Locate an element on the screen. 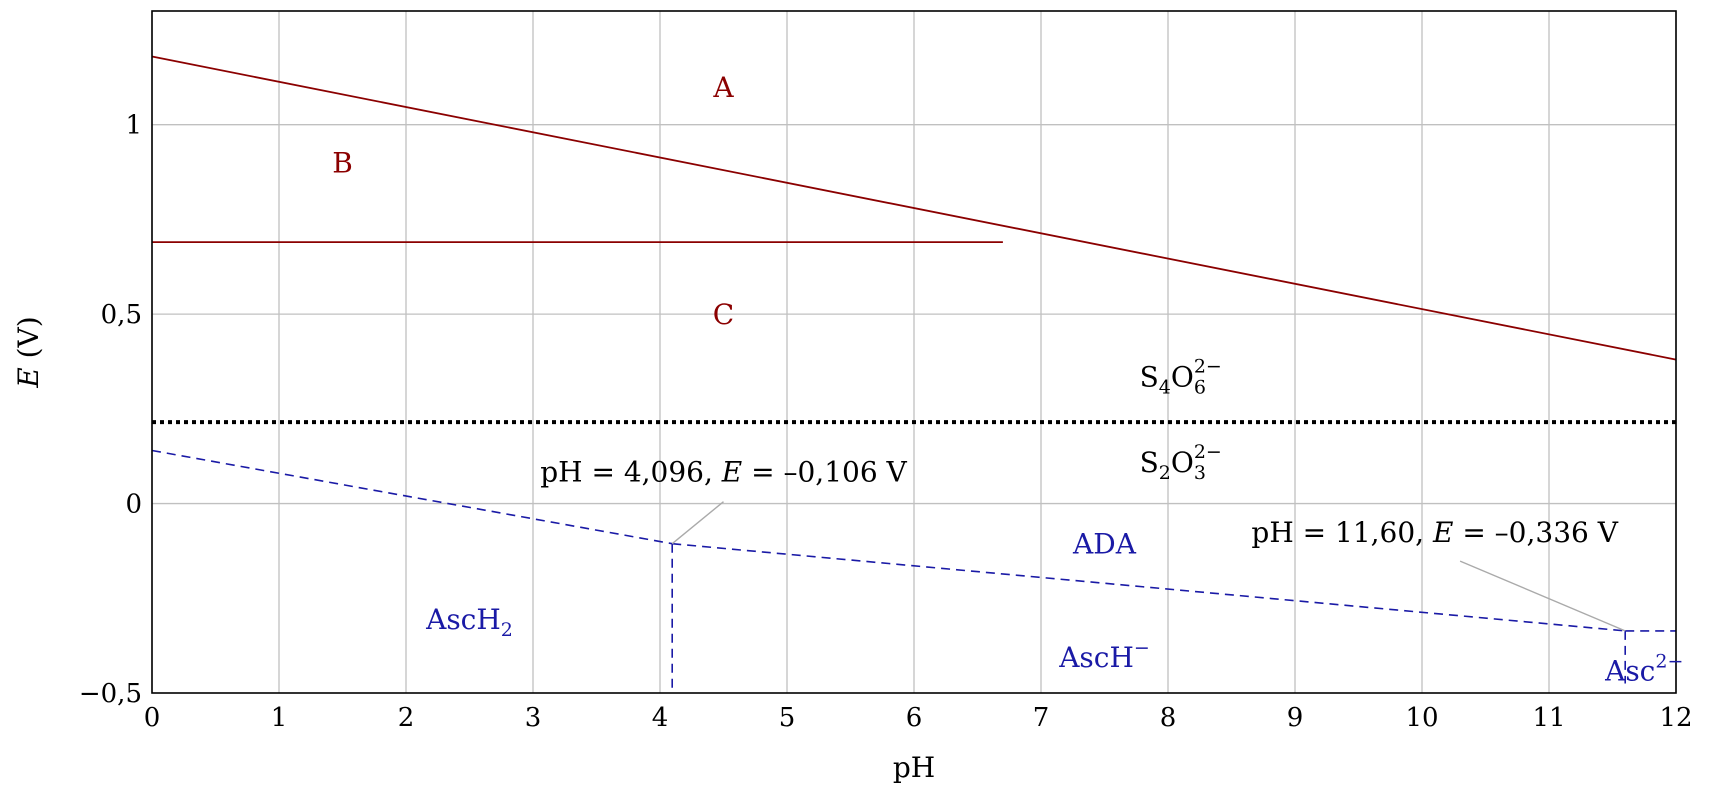  x-tick-label: 4 is located at coordinates (660, 718).